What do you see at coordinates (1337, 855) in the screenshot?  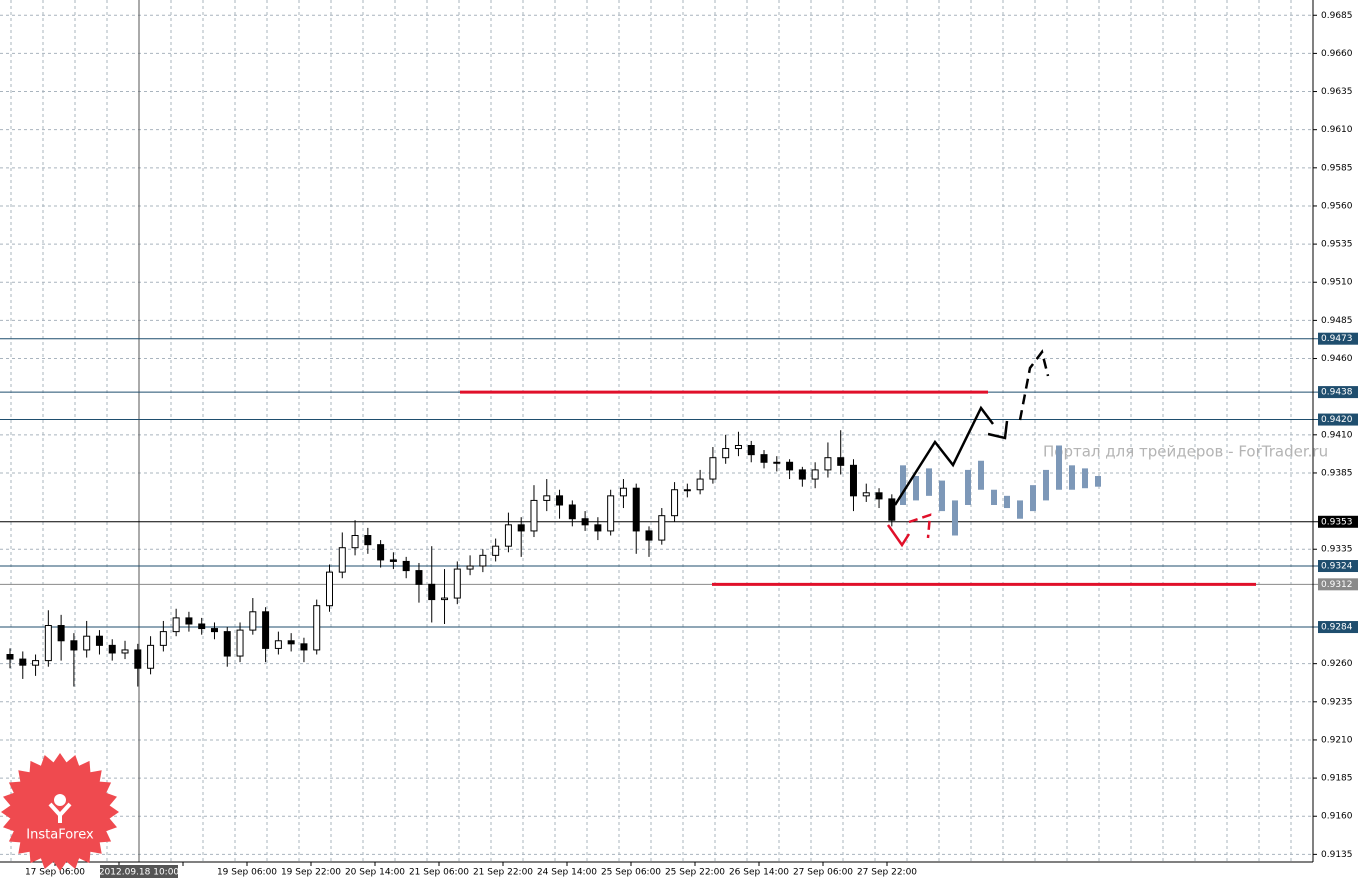 I see `y-tick-label: 0.9135` at bounding box center [1337, 855].